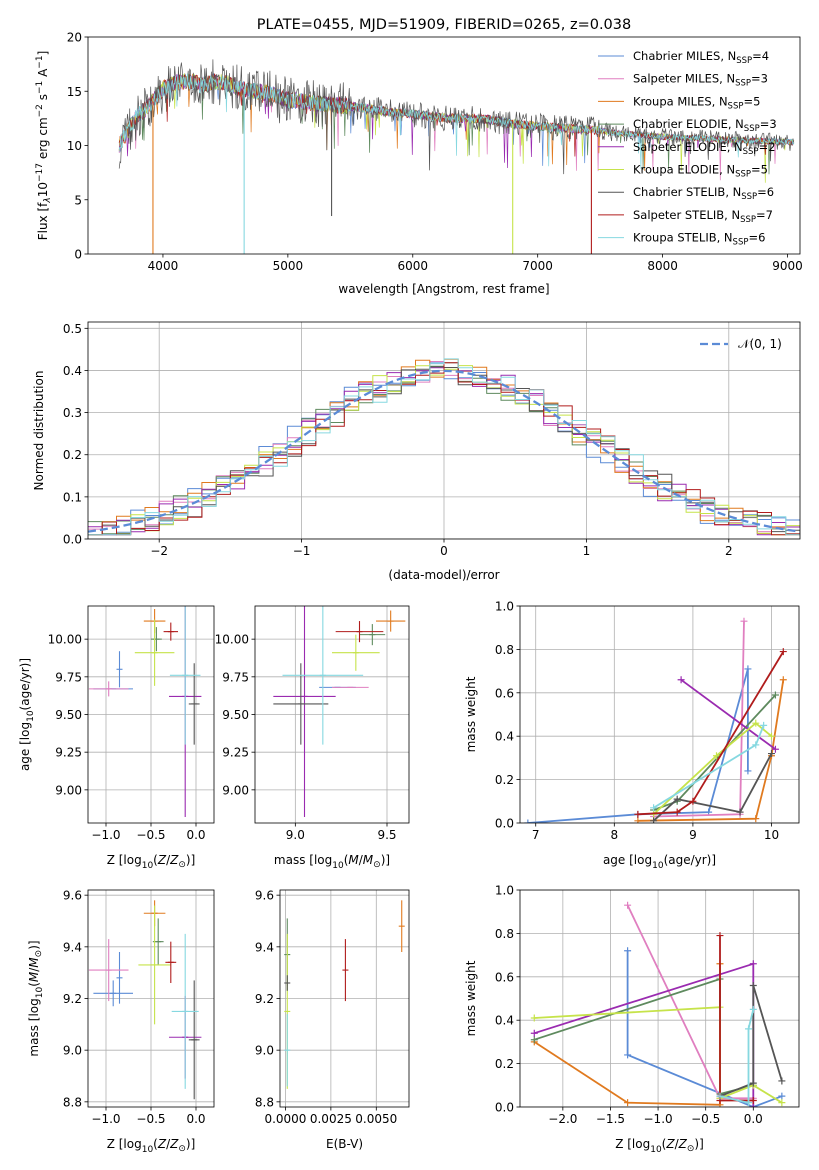 This screenshot has height=1170, width=819. Describe the element at coordinates (34, 1027) in the screenshot. I see `label-part: mass [log` at that location.